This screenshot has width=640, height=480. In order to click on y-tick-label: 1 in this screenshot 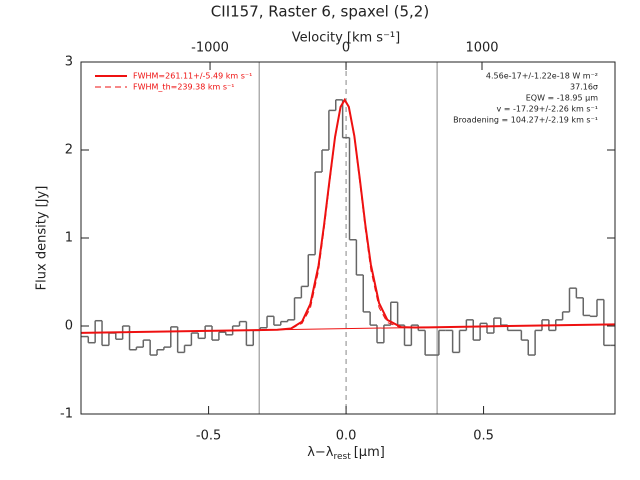, I will do `click(69, 238)`.